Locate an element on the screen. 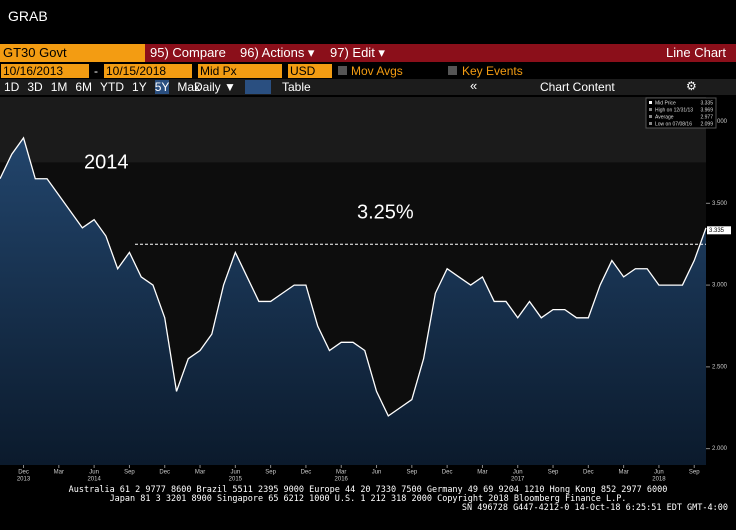  table-button: Table is located at coordinates (296, 87).